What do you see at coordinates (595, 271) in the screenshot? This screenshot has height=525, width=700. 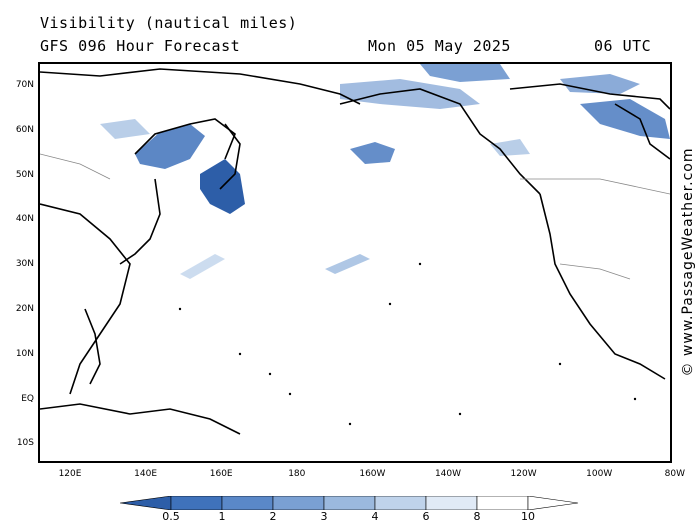 I see `border-us-mexico` at bounding box center [595, 271].